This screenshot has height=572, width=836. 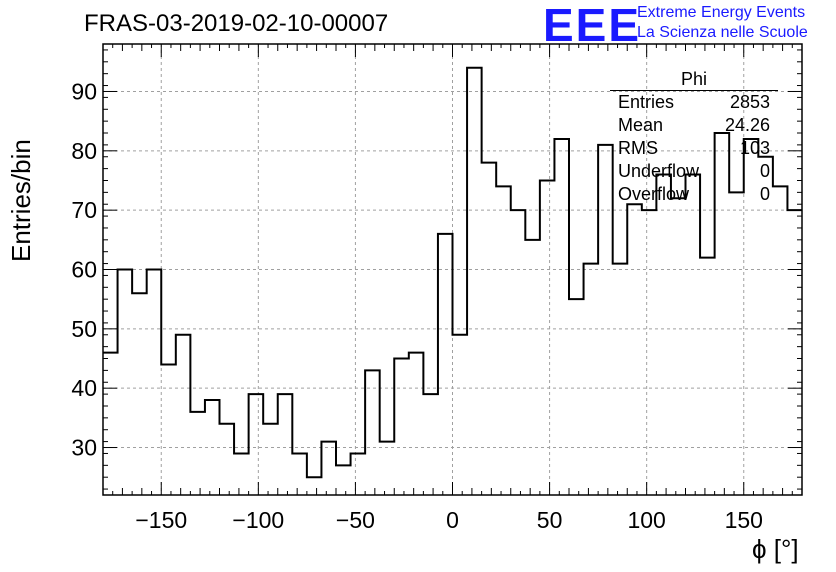 What do you see at coordinates (84, 91) in the screenshot?
I see `y-tick-label: 90` at bounding box center [84, 91].